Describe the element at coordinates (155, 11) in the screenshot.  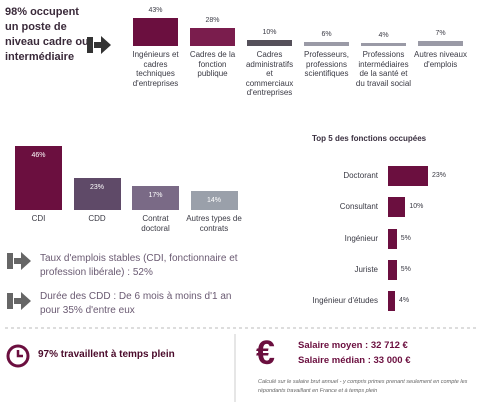
I see `value-label: 43%` at that location.